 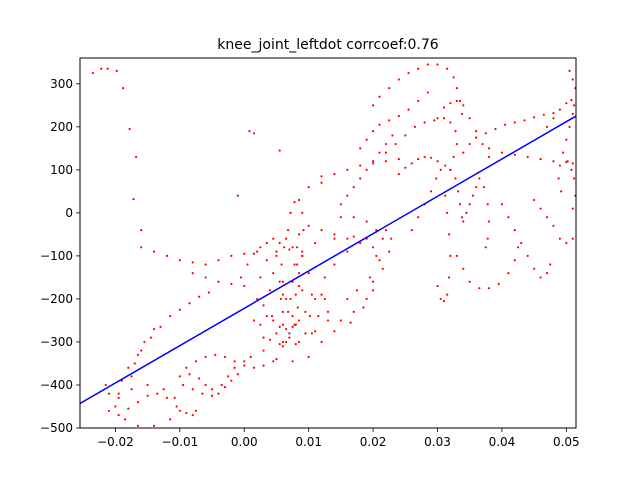 What do you see at coordinates (61, 170) in the screenshot?
I see `y-tick-label: 100` at bounding box center [61, 170].